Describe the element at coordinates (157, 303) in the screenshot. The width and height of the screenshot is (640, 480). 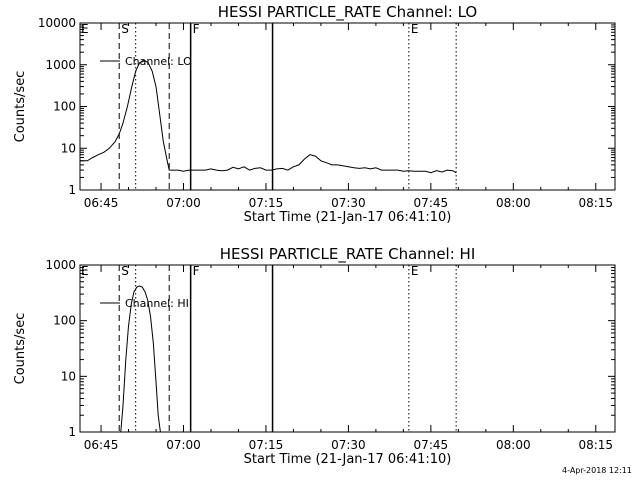
I see `legend-label: Channel: HI` at that location.